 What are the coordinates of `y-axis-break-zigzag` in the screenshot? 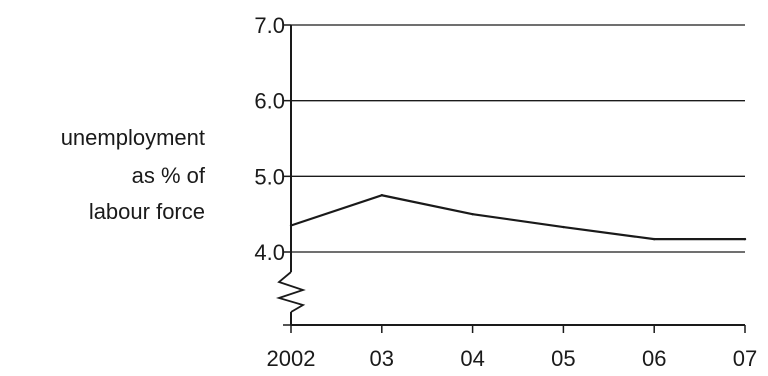 It's located at (290, 292).